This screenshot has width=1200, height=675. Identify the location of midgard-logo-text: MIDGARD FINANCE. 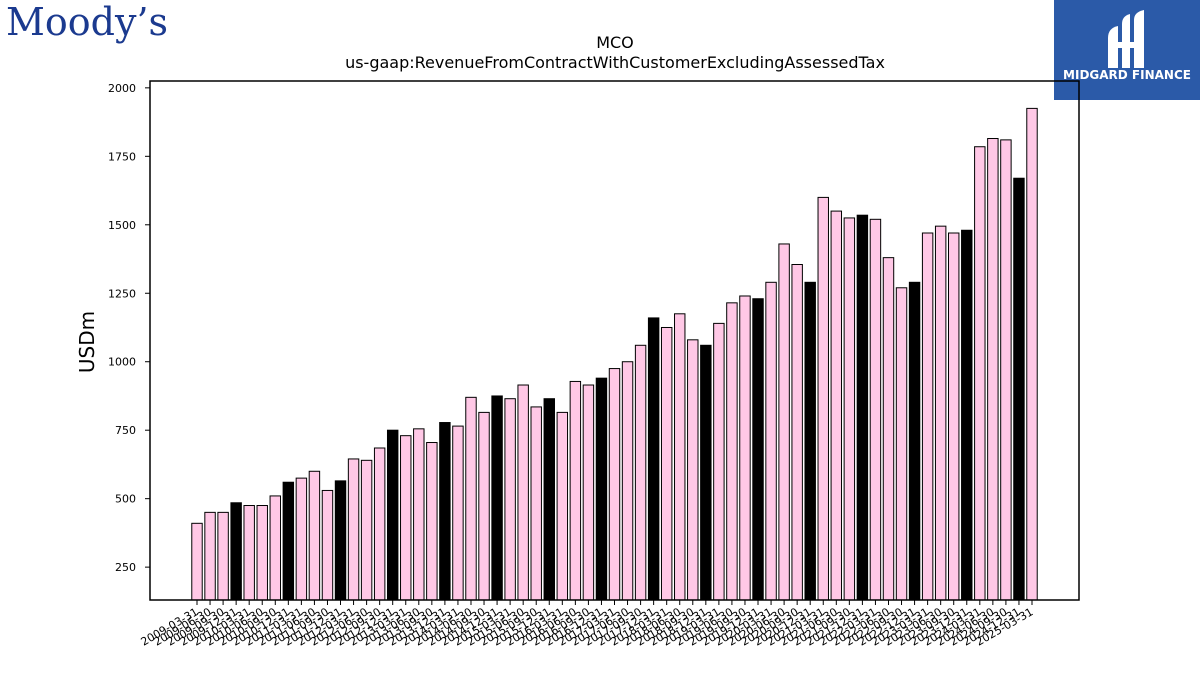
(1127, 75).